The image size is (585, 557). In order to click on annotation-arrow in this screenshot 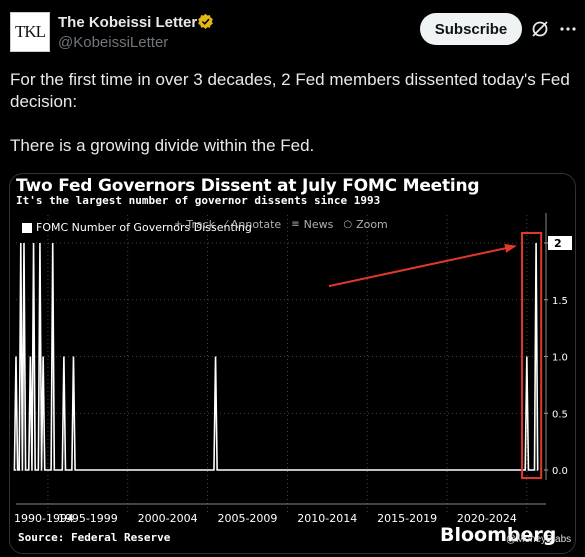, I will do `click(421, 266)`.